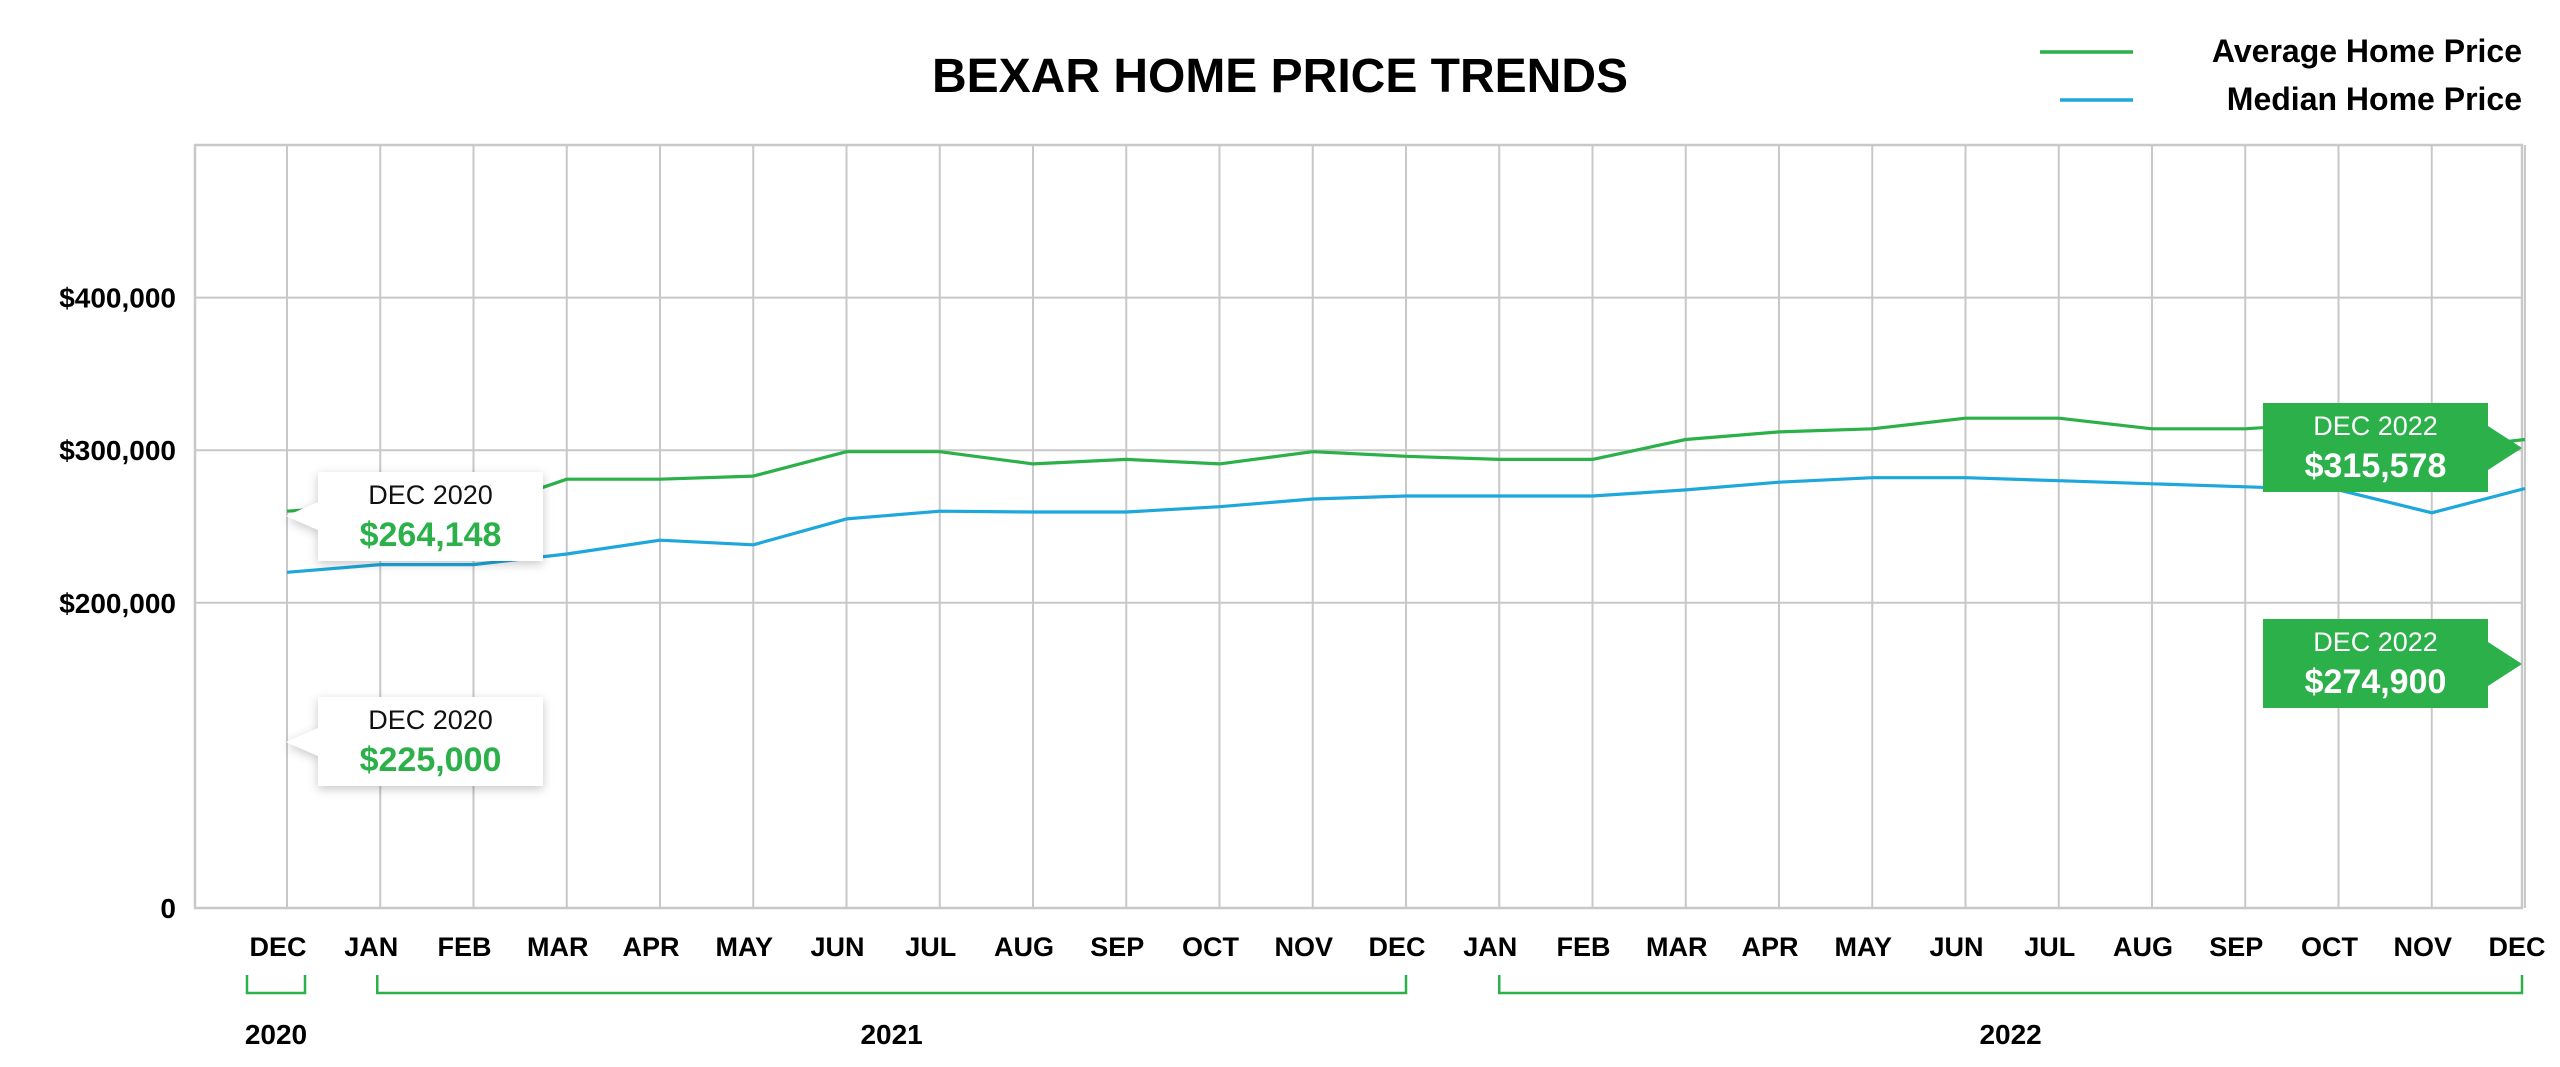 The height and width of the screenshot is (1067, 2560). What do you see at coordinates (117, 298) in the screenshot?
I see `y-tick-label: $400,000` at bounding box center [117, 298].